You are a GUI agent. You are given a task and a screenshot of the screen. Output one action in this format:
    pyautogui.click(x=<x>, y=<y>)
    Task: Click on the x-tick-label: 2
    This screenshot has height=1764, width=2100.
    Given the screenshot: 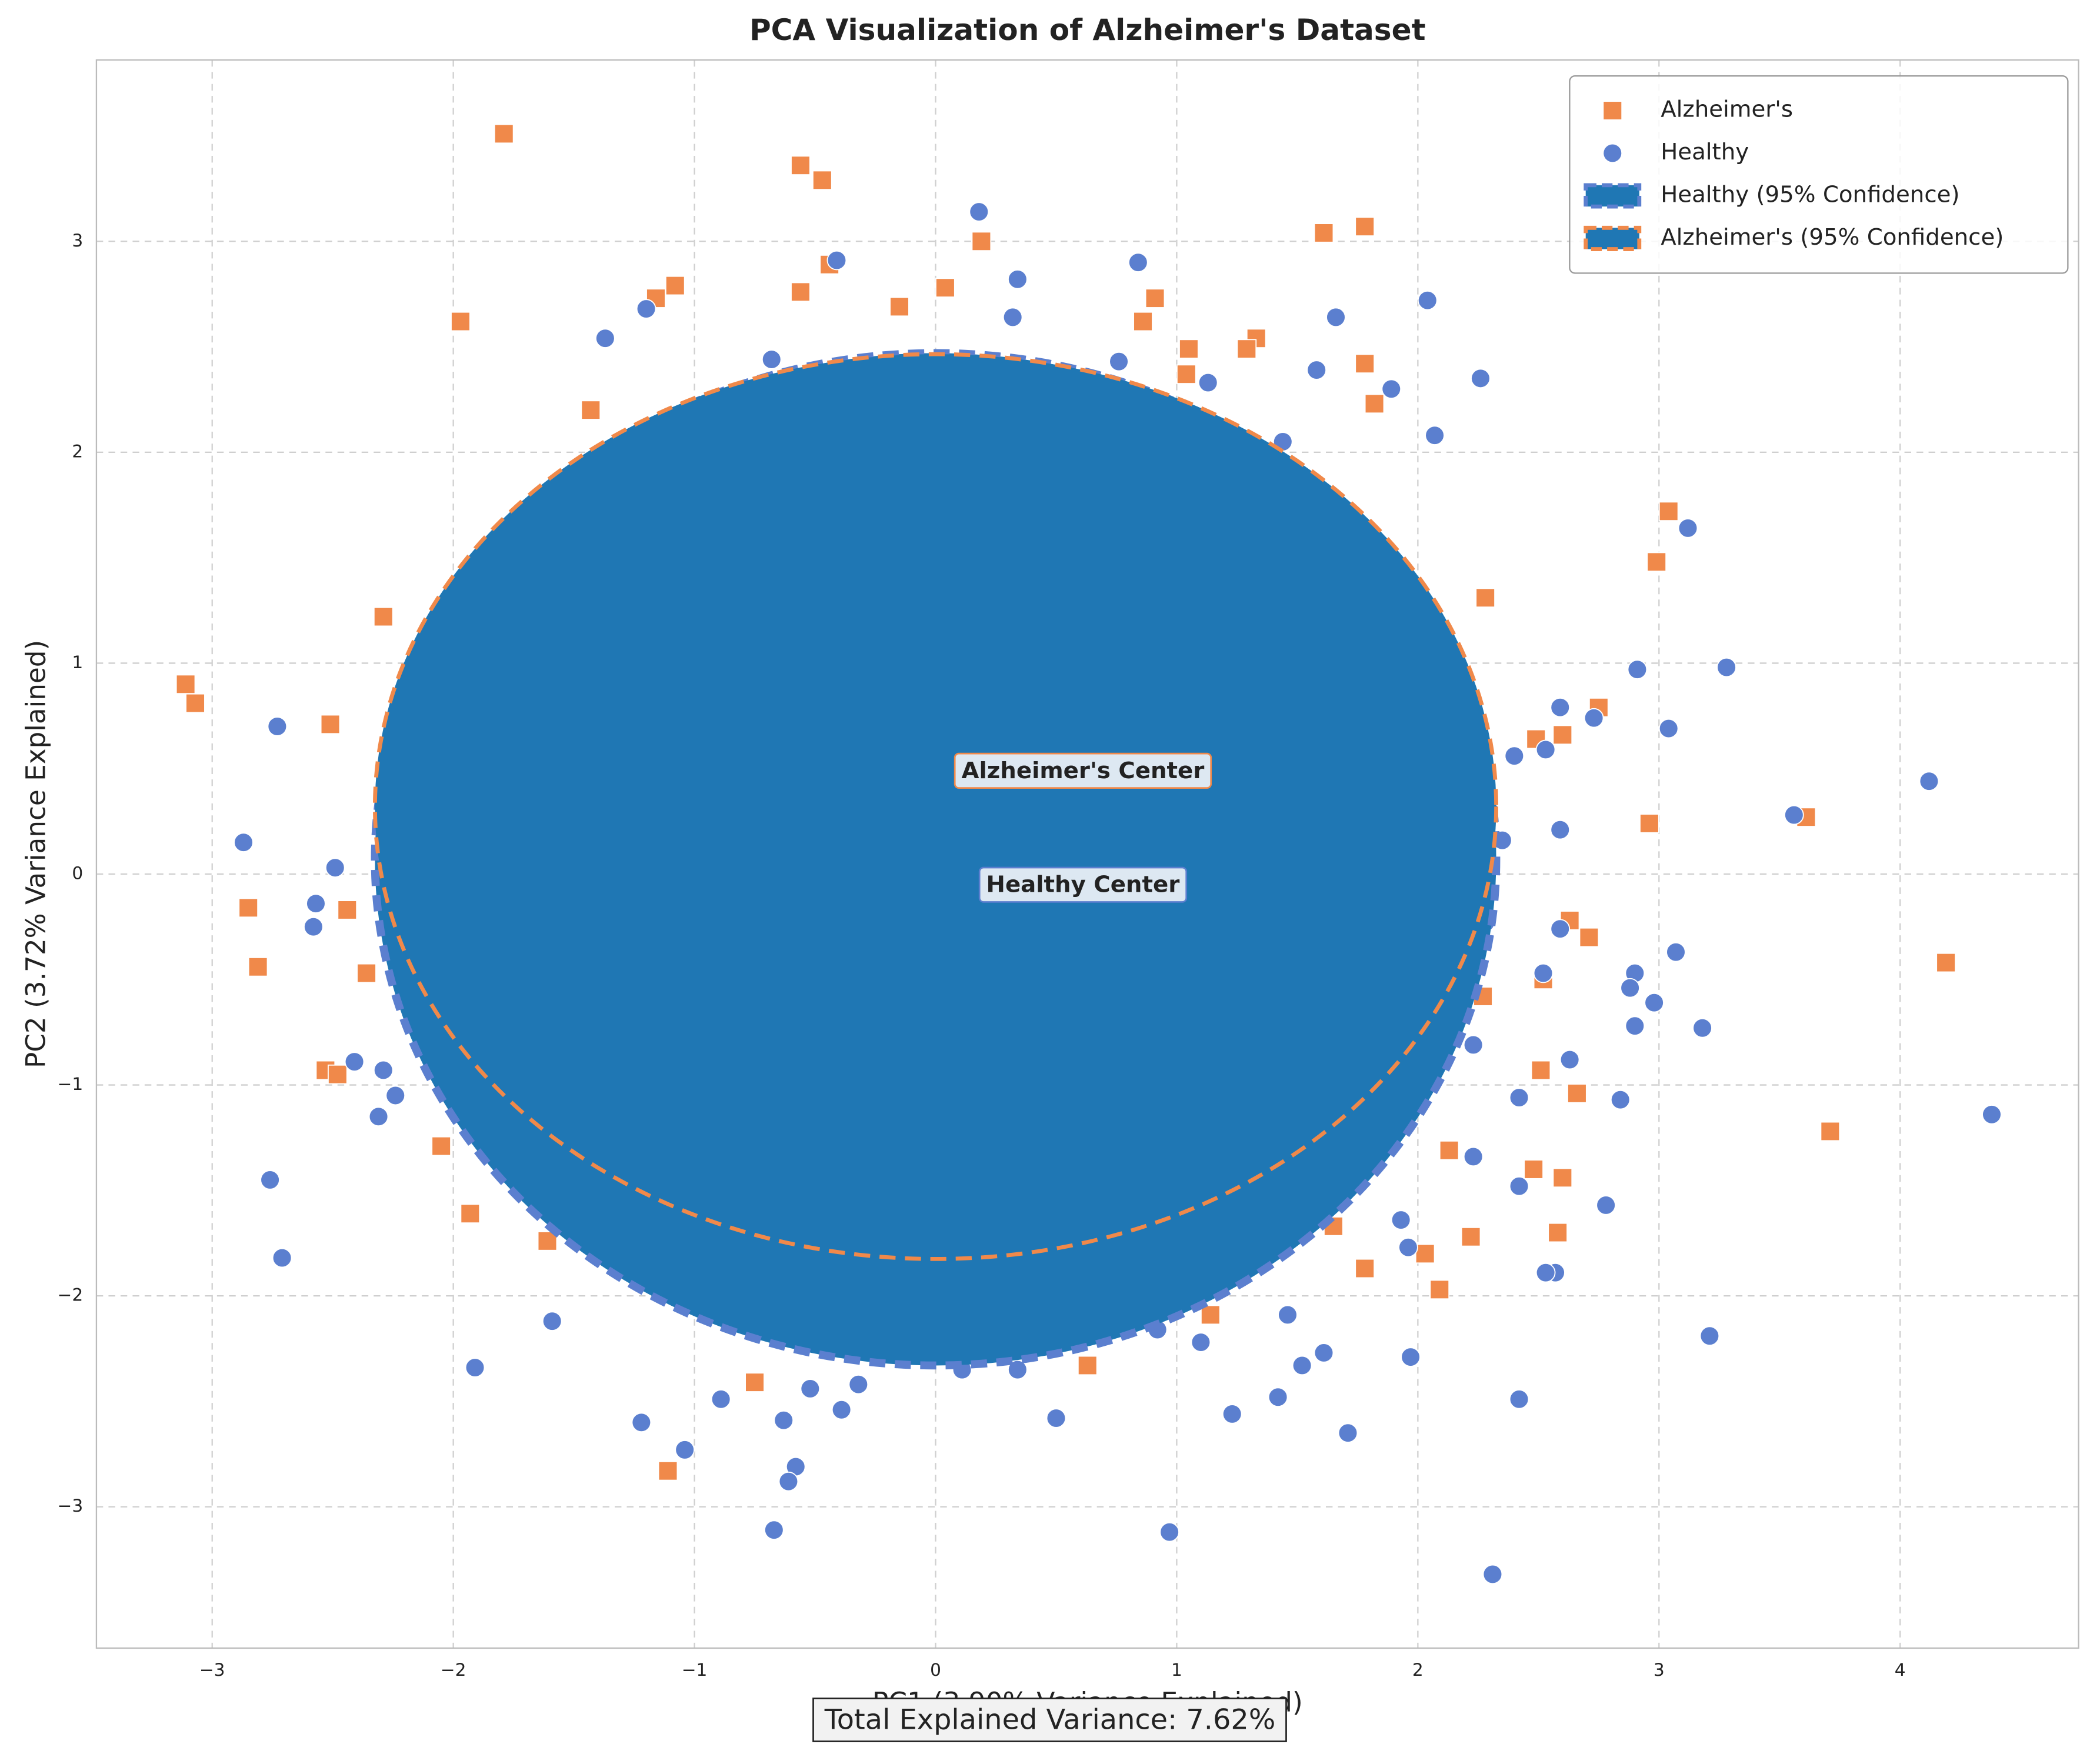 What is the action you would take?
    pyautogui.click(x=1418, y=1670)
    